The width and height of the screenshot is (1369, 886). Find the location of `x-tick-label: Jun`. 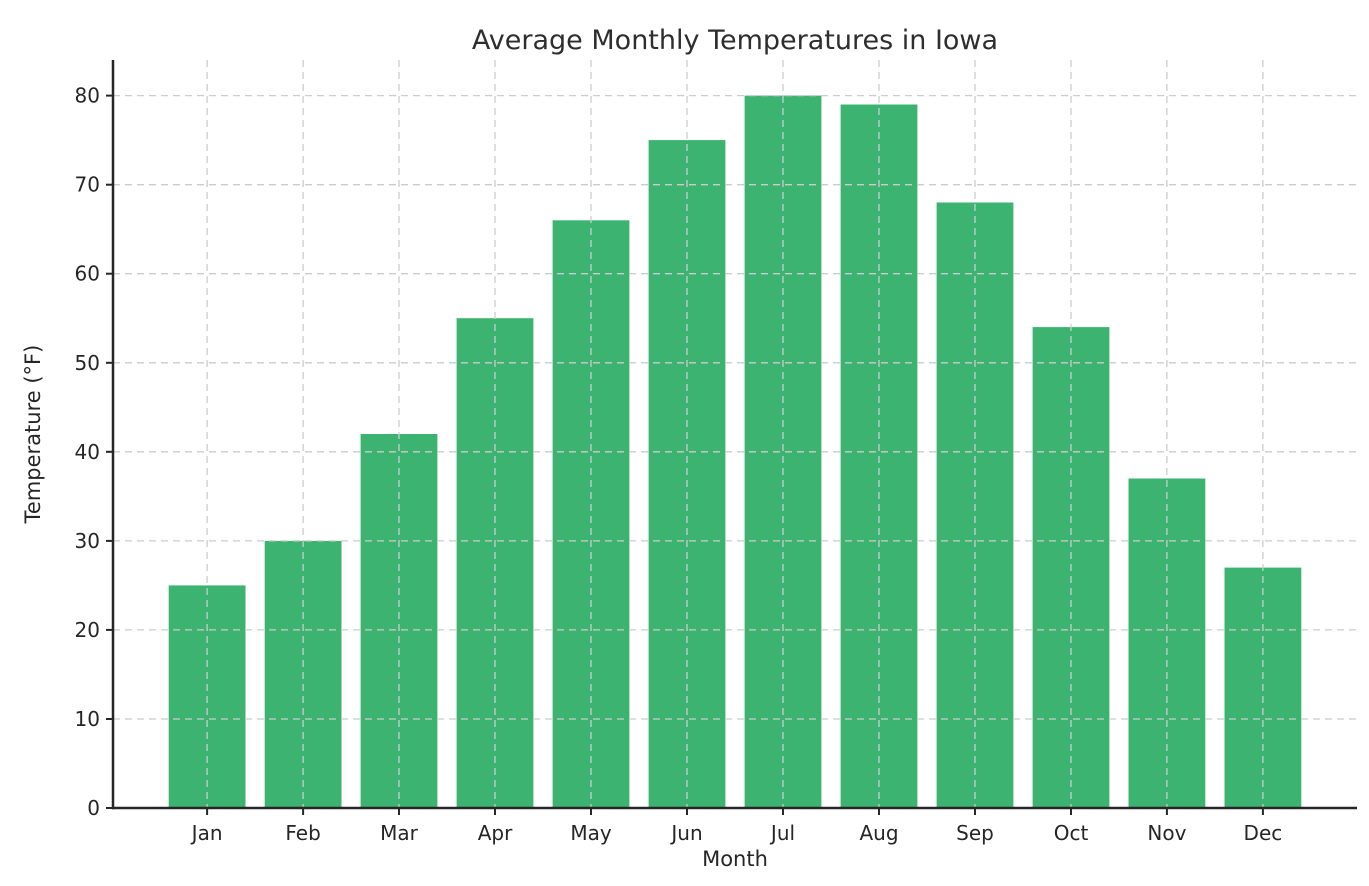

x-tick-label: Jun is located at coordinates (685, 833).